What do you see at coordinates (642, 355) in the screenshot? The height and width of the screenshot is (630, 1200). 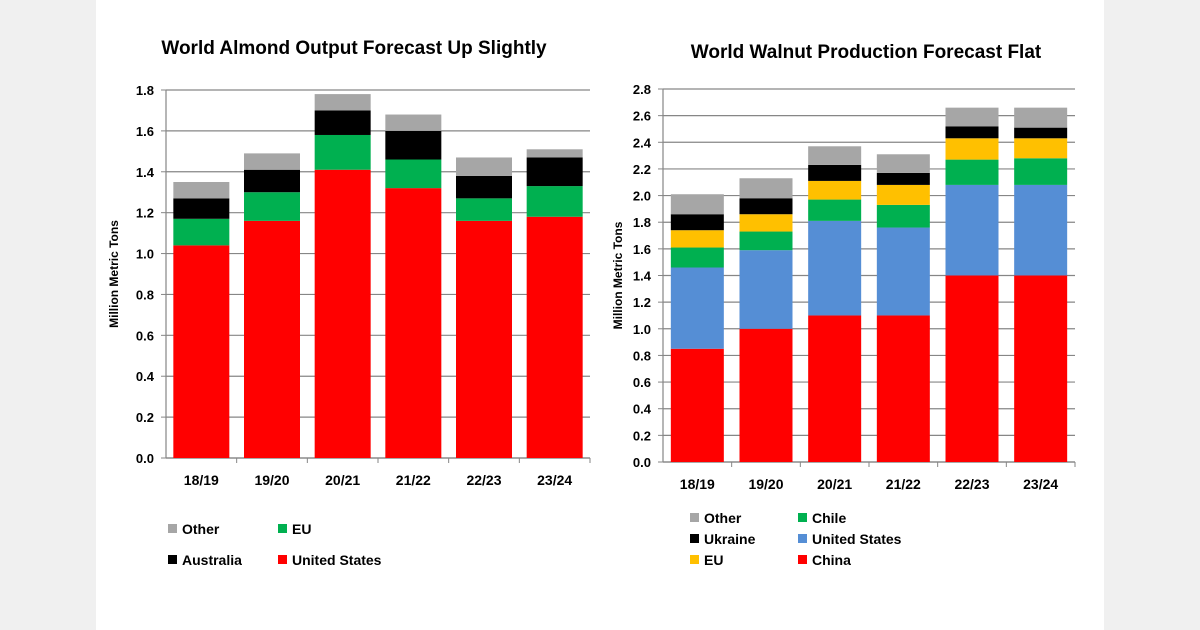 I see `y-tick-label: 0.8` at bounding box center [642, 355].